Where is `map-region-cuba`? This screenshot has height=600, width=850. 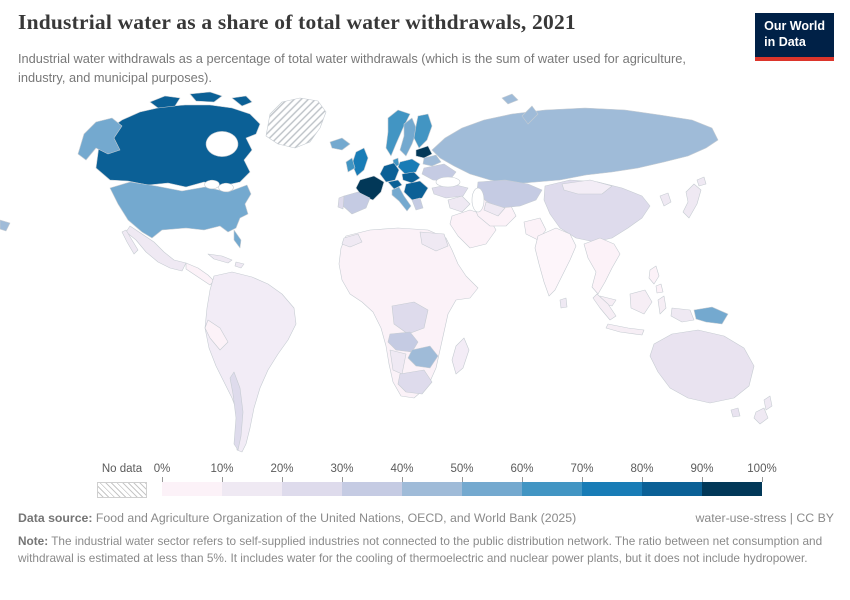
map-region-cuba is located at coordinates (220, 258).